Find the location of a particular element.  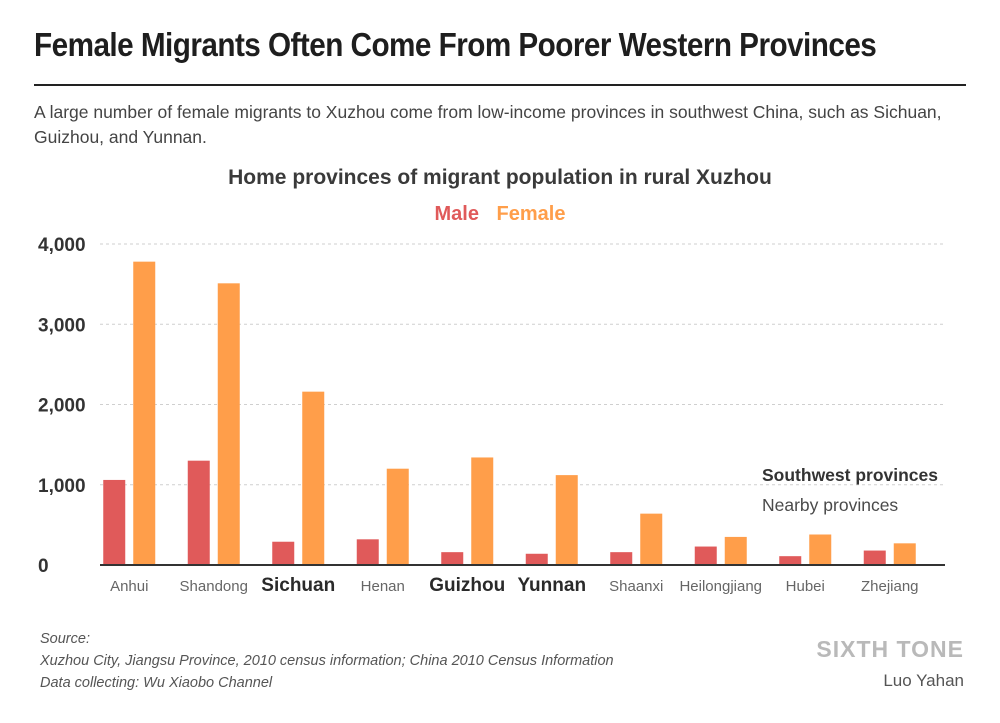

bar-male-hubei is located at coordinates (790, 560).